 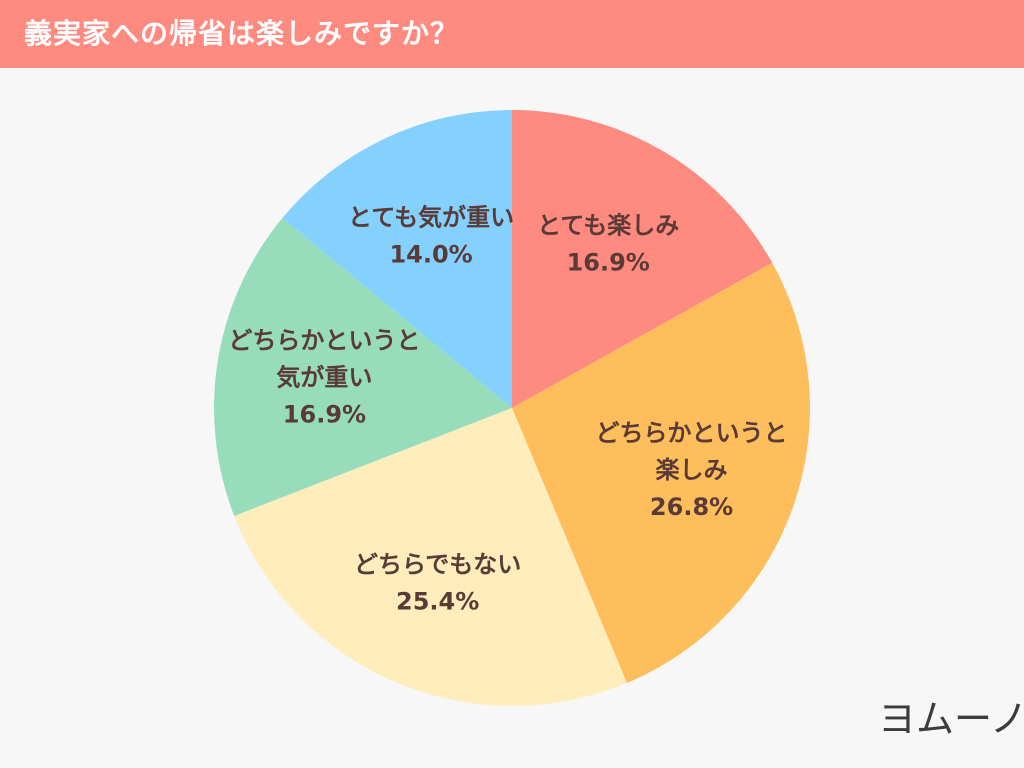 What do you see at coordinates (431, 218) in the screenshot?
I see `slice-category-label: とても気が重い` at bounding box center [431, 218].